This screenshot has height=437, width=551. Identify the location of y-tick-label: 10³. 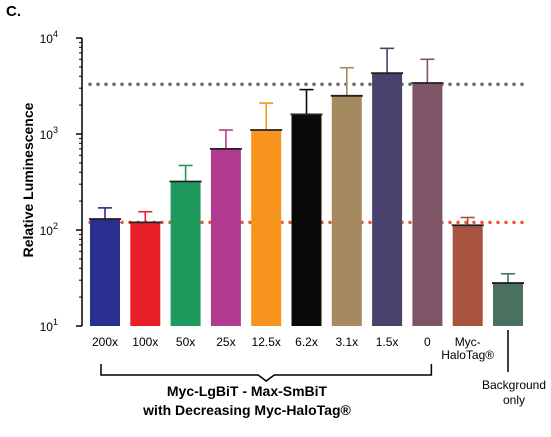
(49, 133).